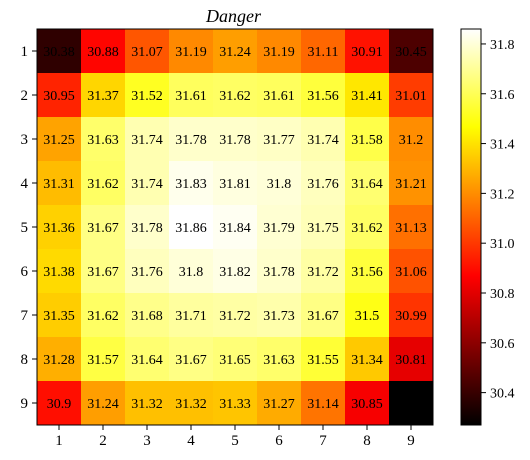  What do you see at coordinates (25, 184) in the screenshot?
I see `y-tick-label: 4` at bounding box center [25, 184].